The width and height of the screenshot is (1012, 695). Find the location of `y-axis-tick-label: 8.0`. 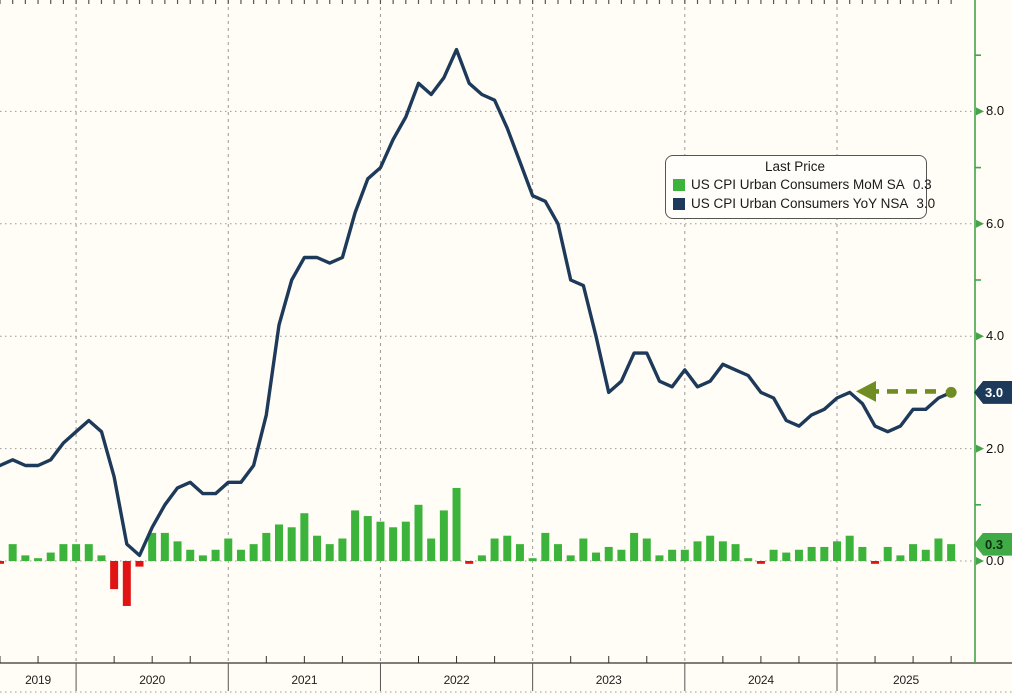

y-axis-tick-label: 8.0 is located at coordinates (995, 111).